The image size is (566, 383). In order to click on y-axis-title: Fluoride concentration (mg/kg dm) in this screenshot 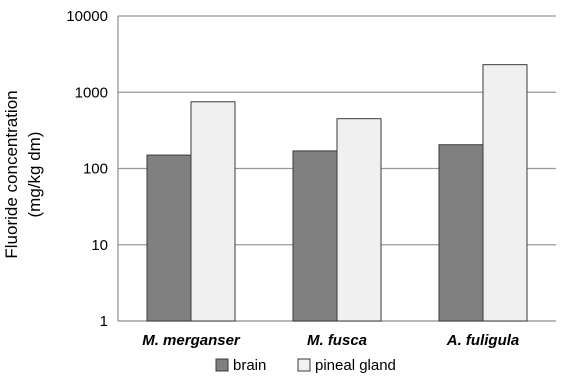, I will do `click(23, 174)`.